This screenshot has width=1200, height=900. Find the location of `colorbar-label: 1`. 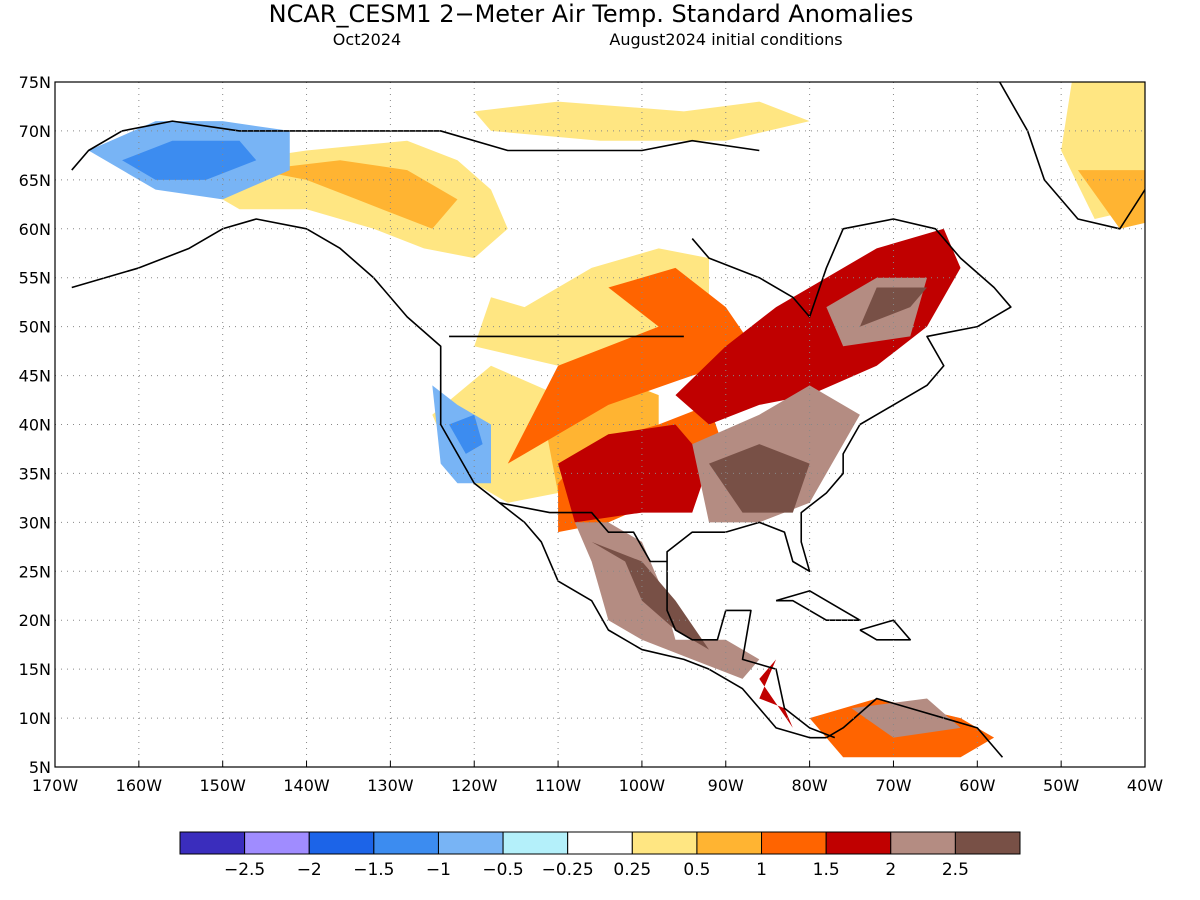

colorbar-label: 1 is located at coordinates (761, 870).